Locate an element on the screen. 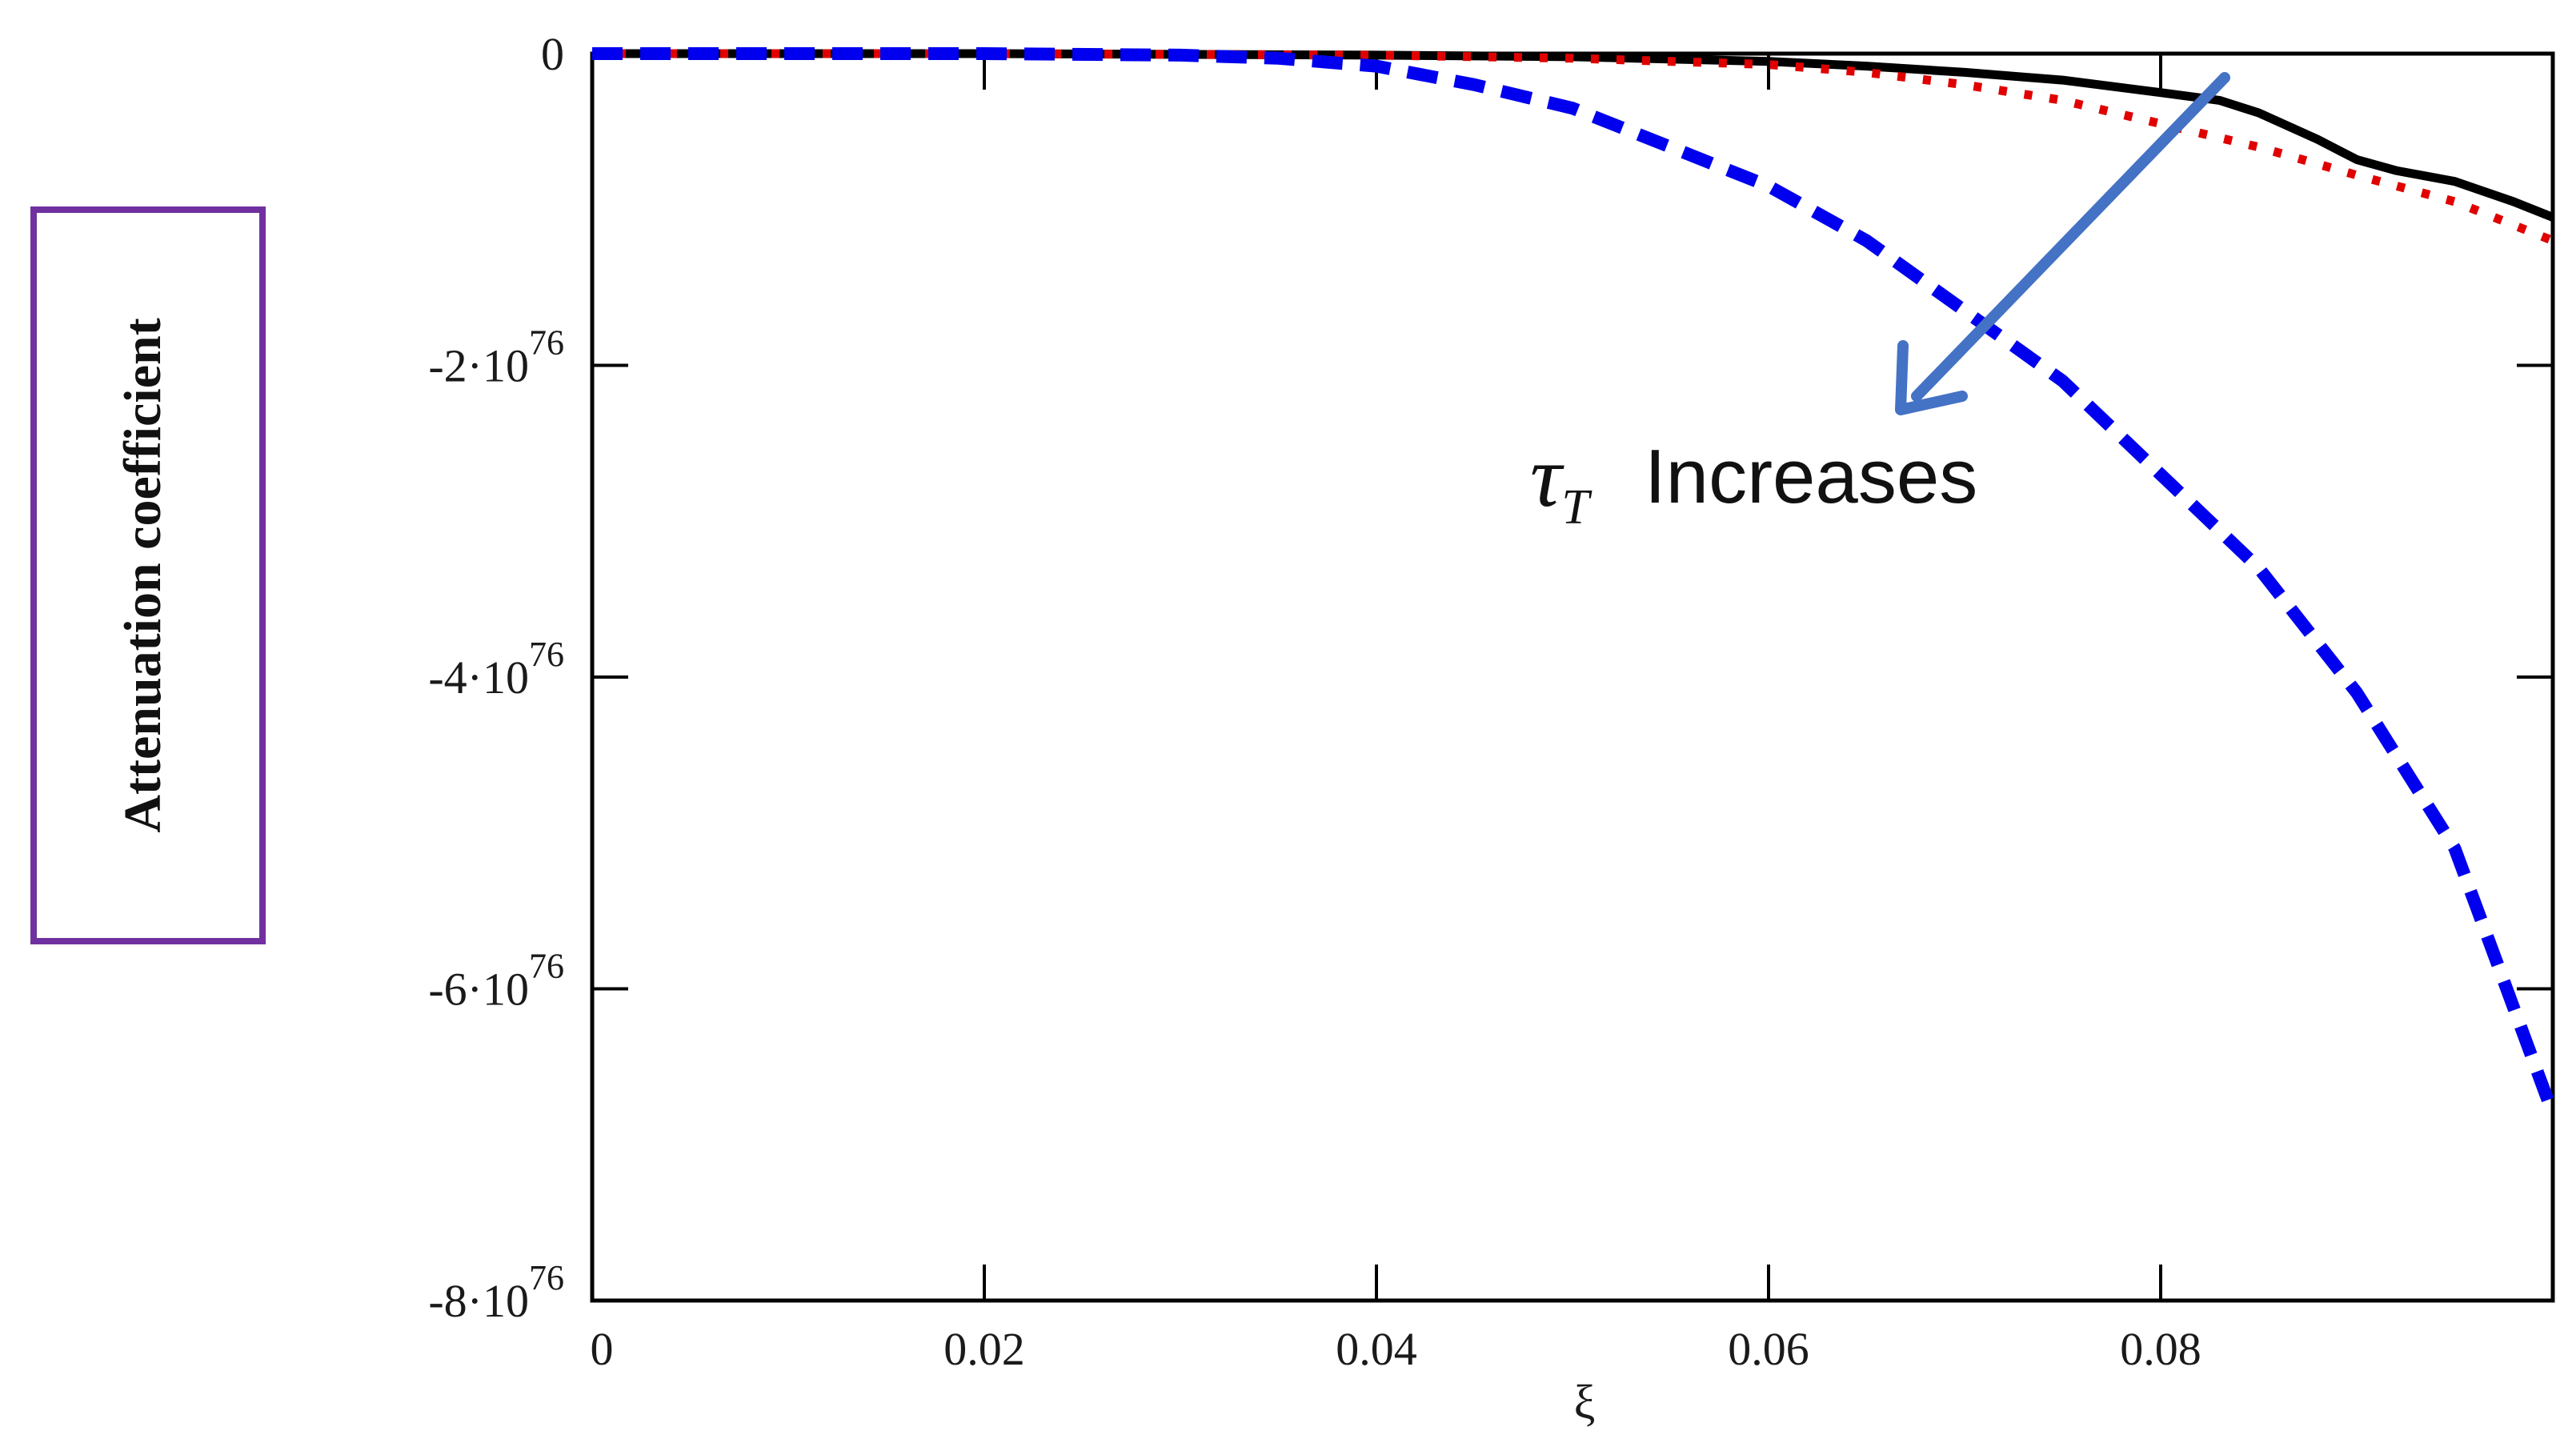  x-tick-label: 0.08 is located at coordinates (2160, 1349).